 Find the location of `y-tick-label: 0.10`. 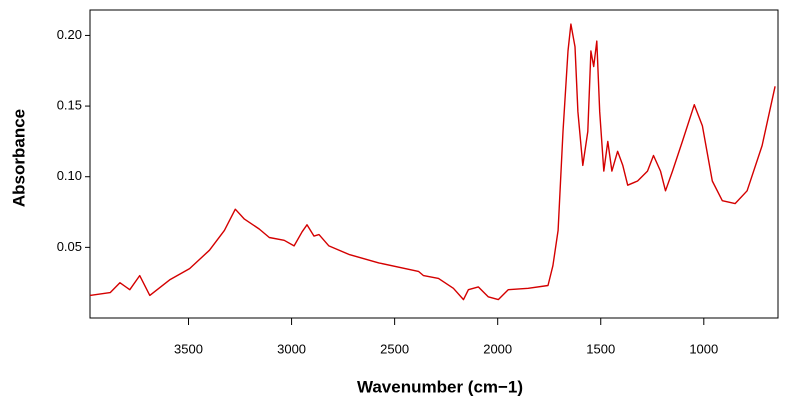

y-tick-label: 0.10 is located at coordinates (69, 175).